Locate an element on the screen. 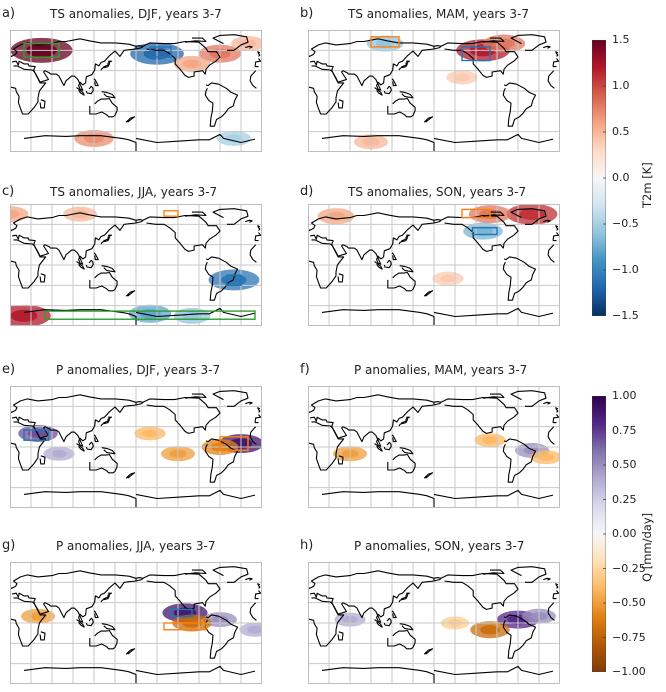 The height and width of the screenshot is (692, 666). map-p-mam is located at coordinates (434, 447).